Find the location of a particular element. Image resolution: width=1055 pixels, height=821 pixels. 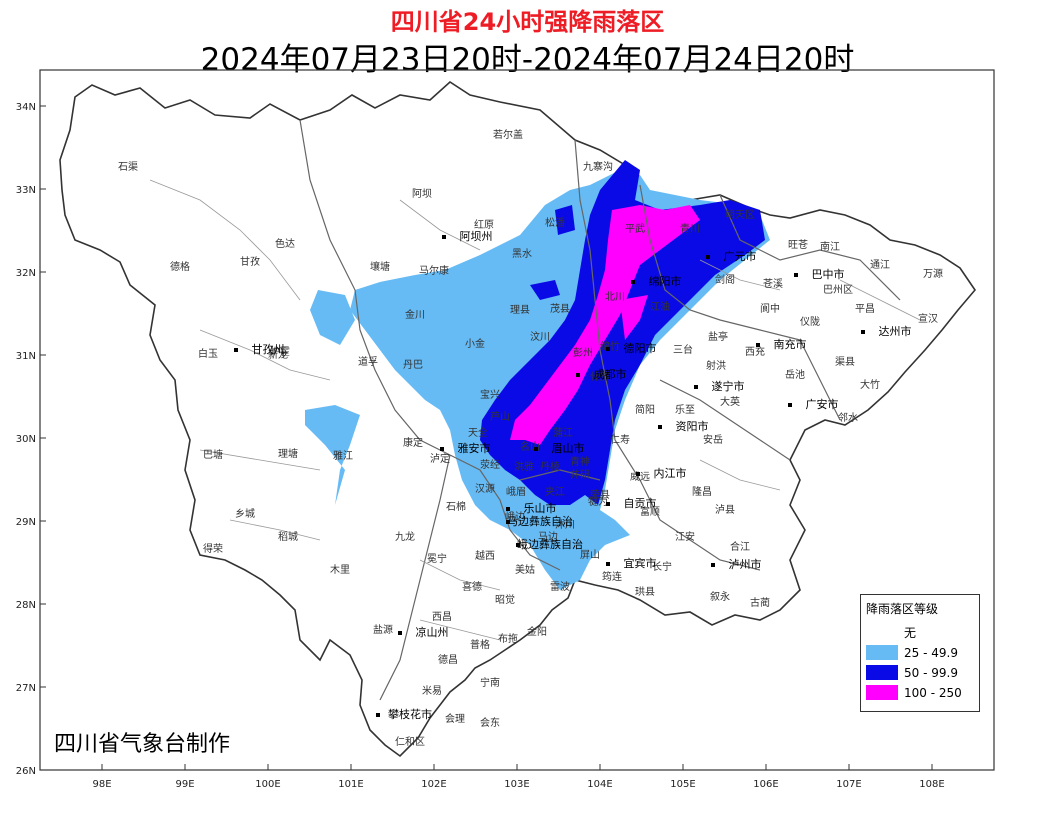

prefecture-label: 攀枝花市 is located at coordinates (410, 714).